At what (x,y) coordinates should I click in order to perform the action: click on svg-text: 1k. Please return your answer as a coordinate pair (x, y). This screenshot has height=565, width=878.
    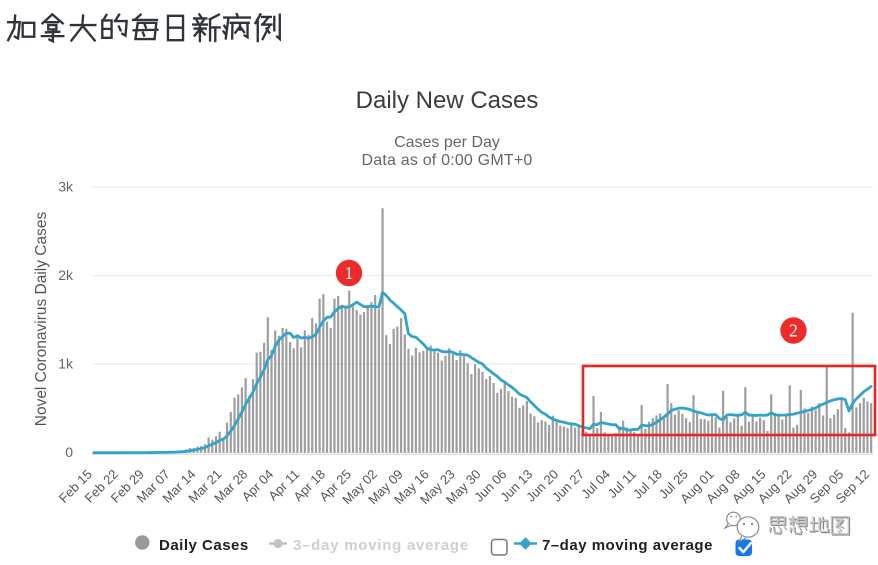
    Looking at the image, I should click on (66, 364).